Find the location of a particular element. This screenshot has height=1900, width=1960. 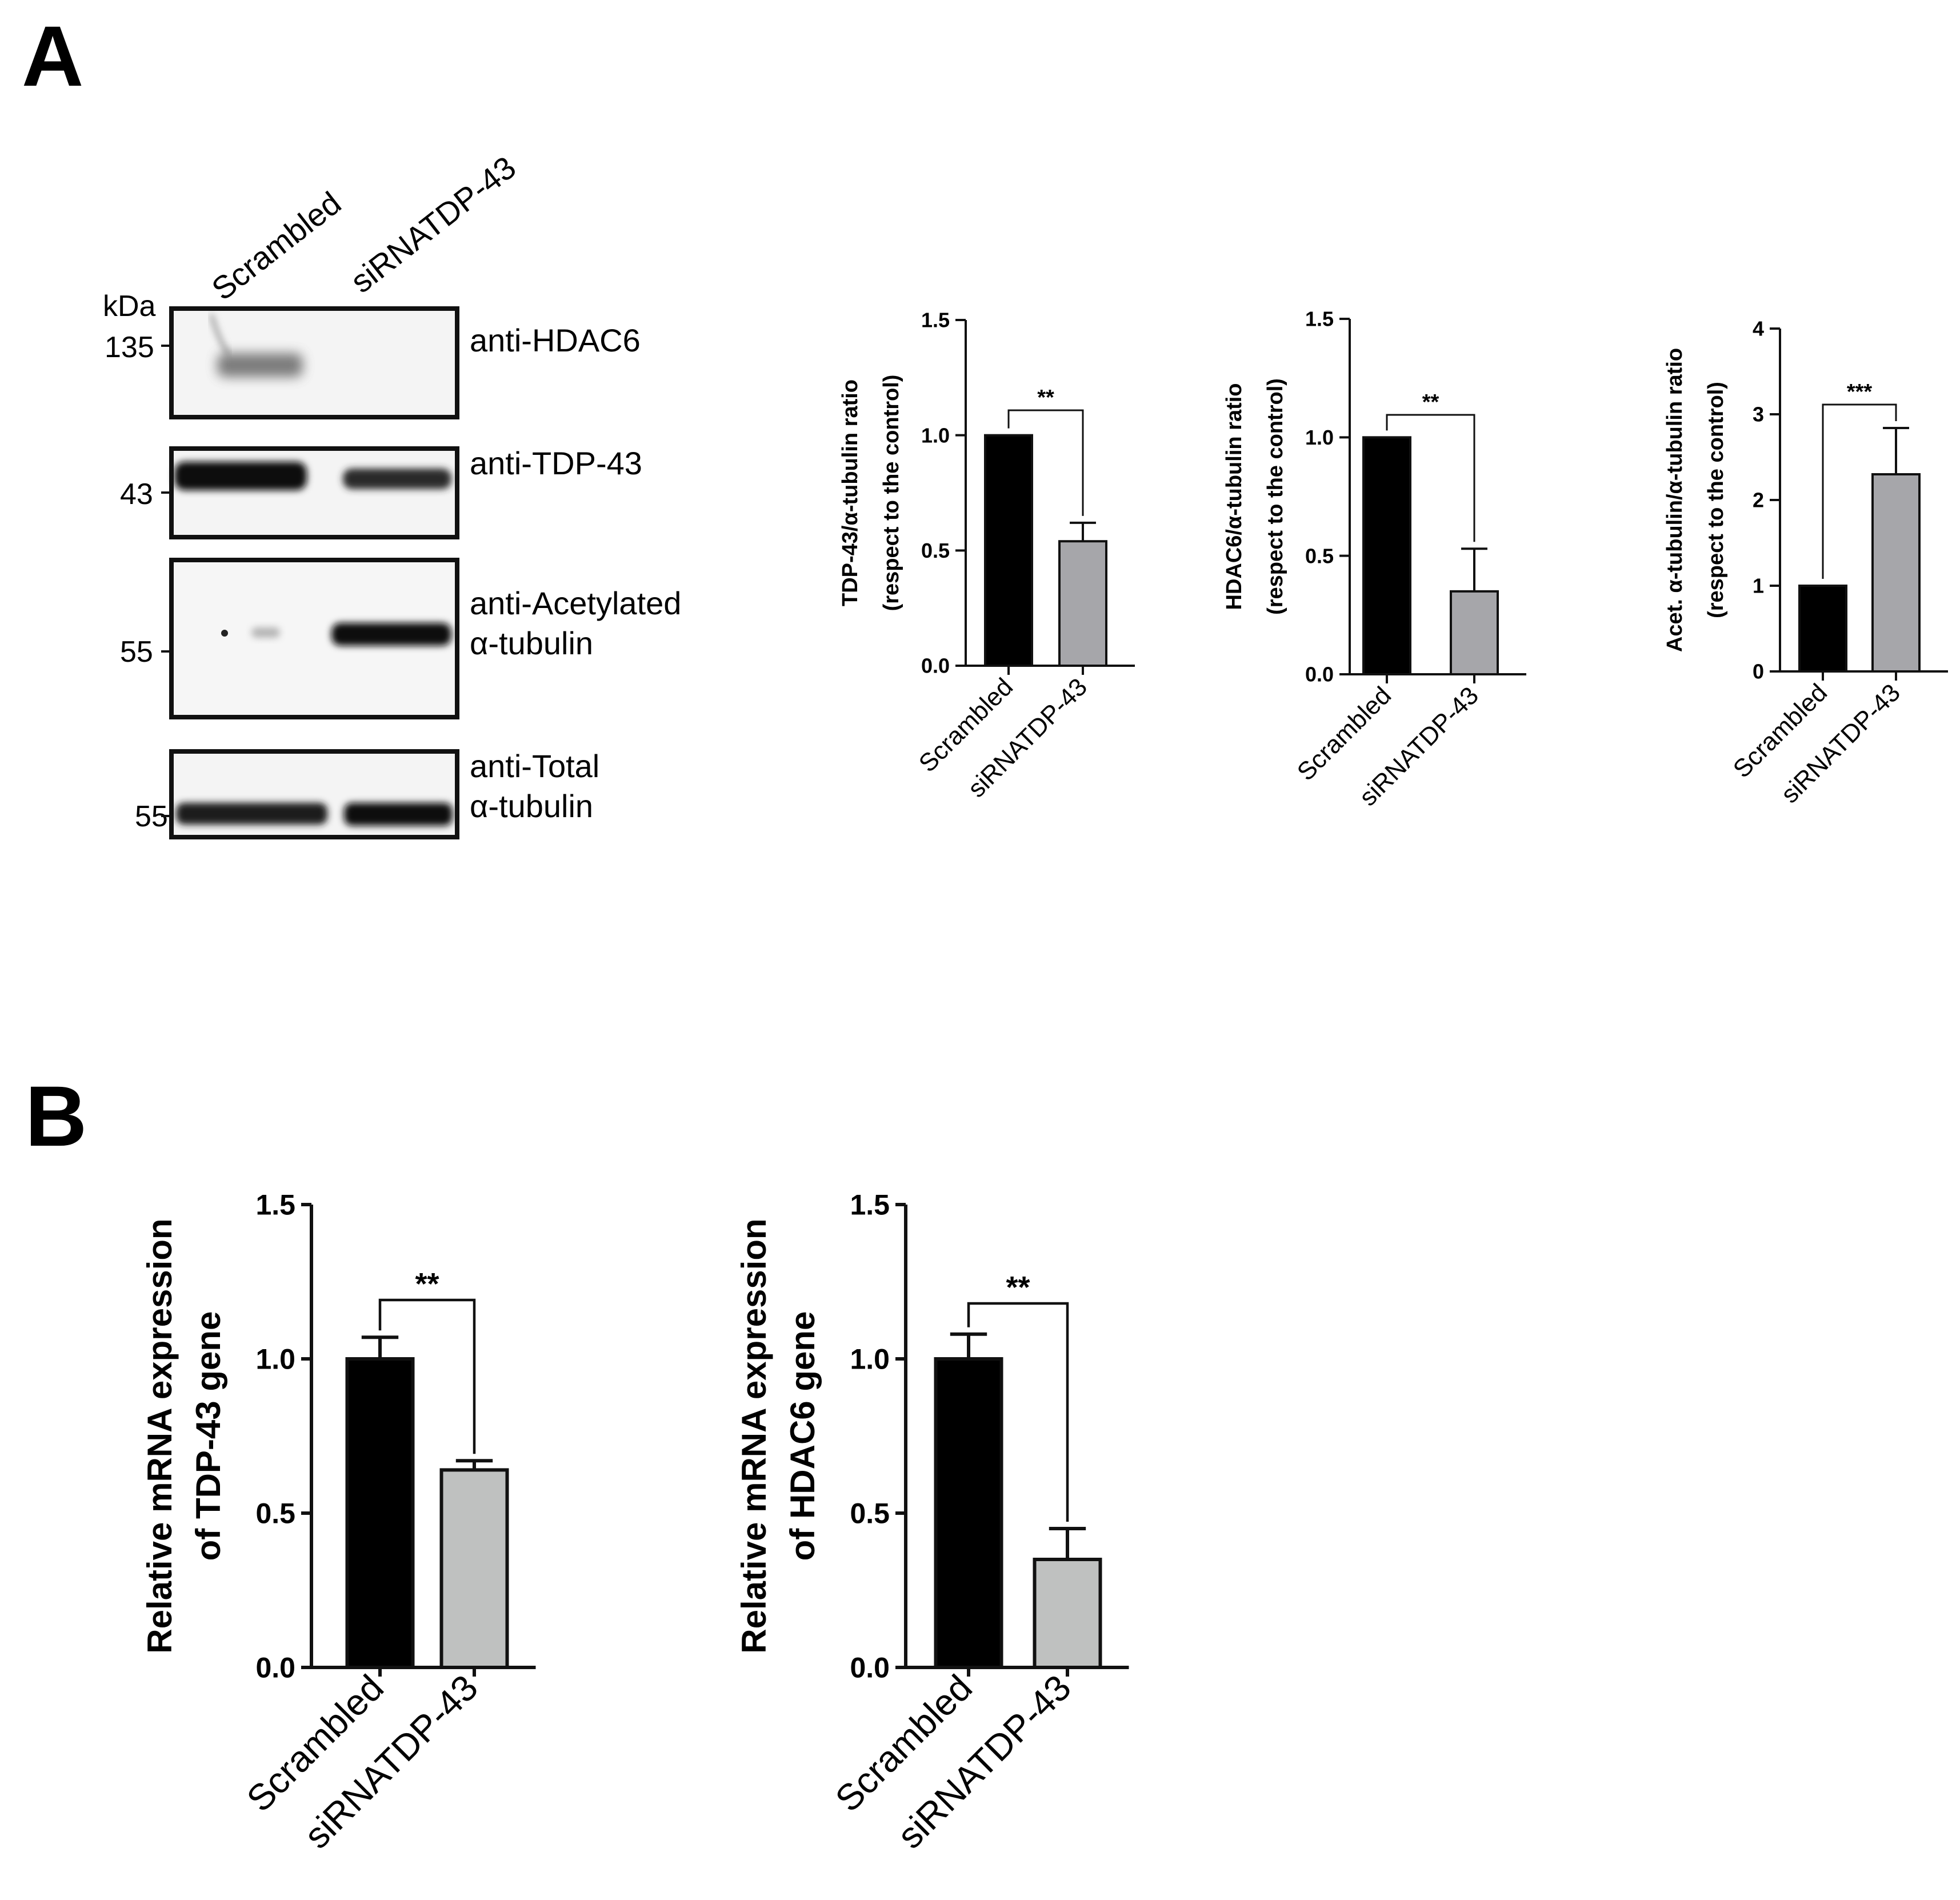

antibody-acetylated-line1: anti-Acetylated is located at coordinates (575, 603).